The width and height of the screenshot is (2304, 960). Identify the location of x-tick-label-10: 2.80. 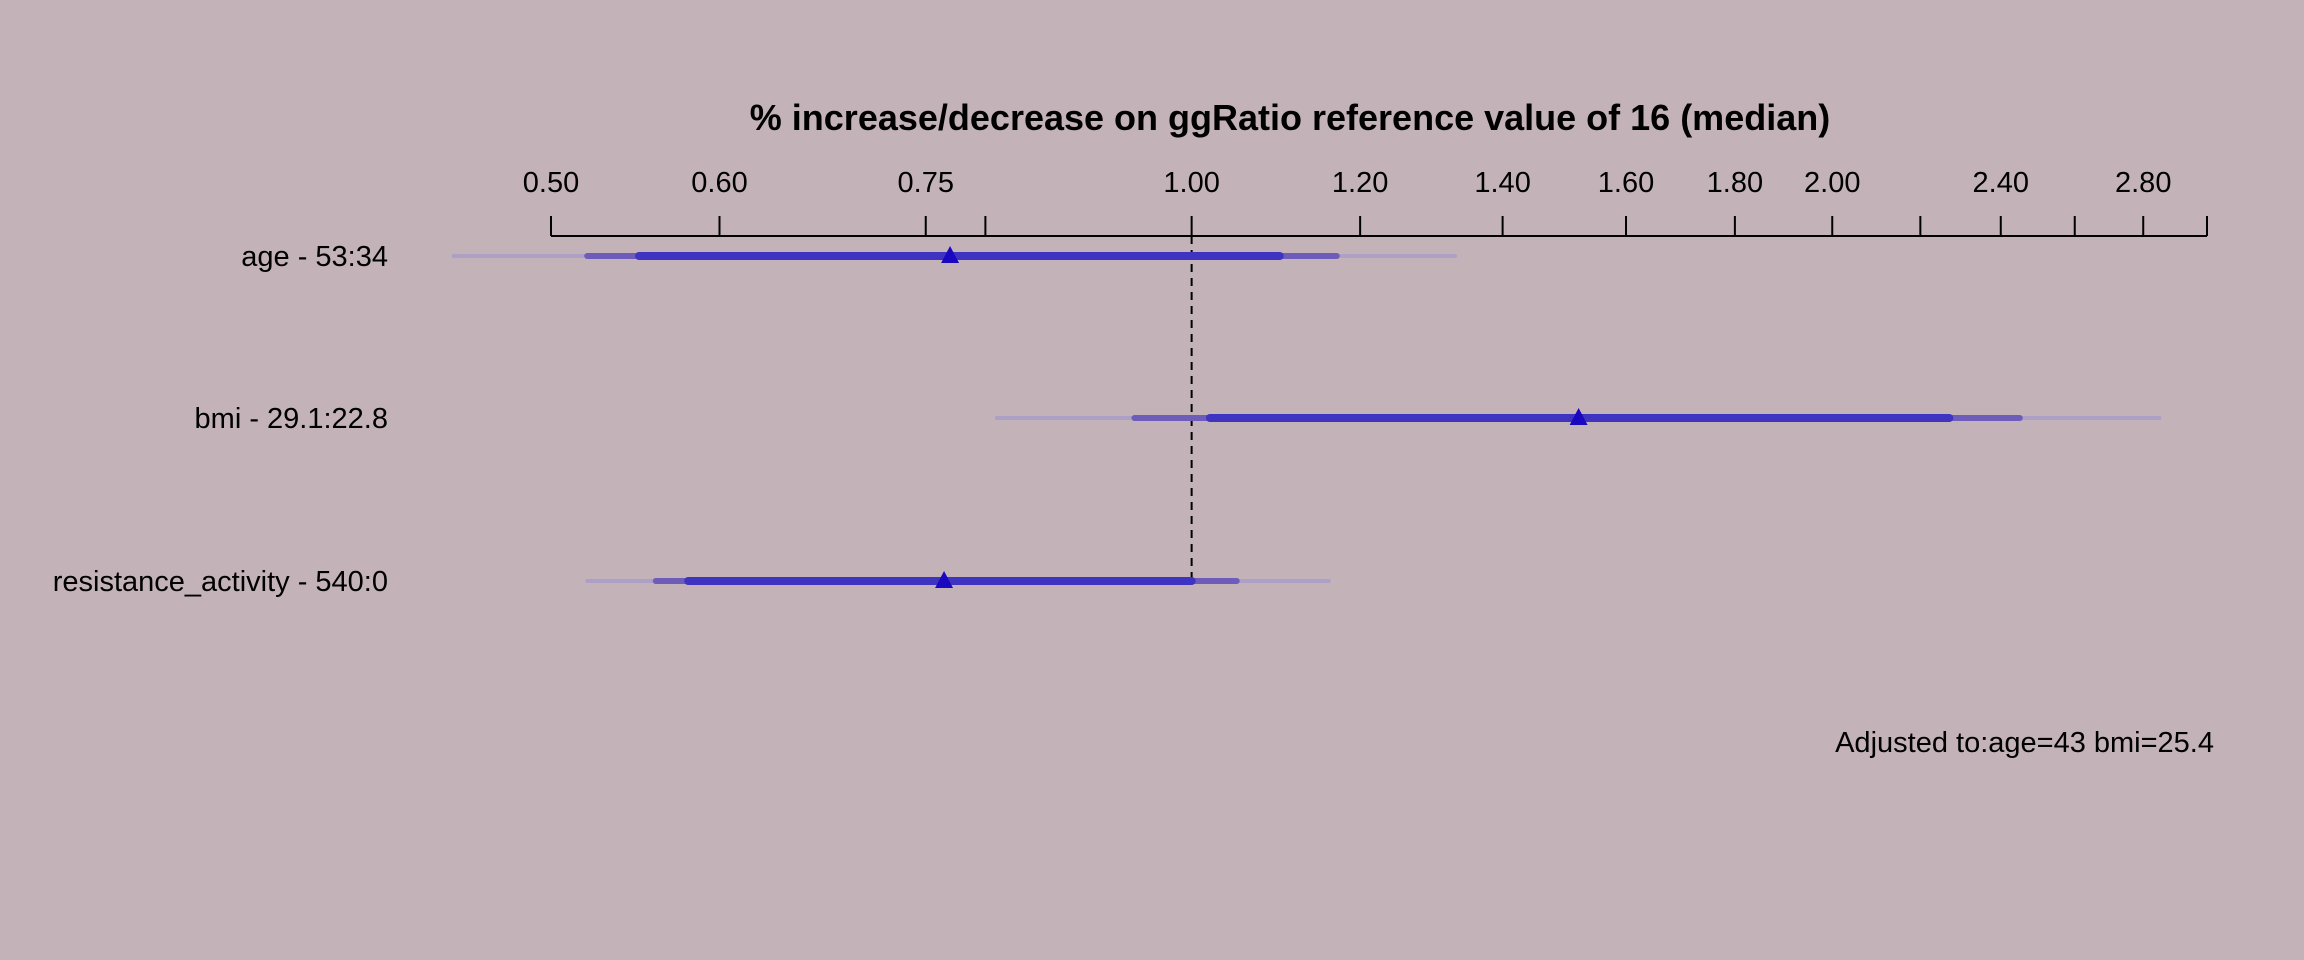
(2143, 183).